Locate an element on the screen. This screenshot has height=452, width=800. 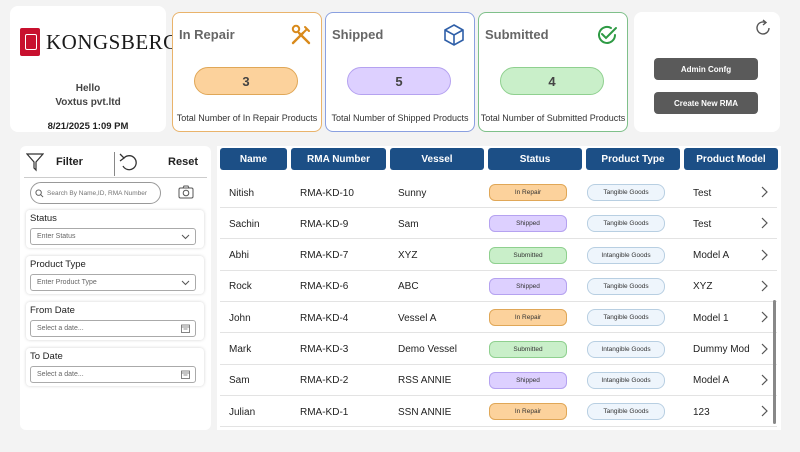
filter-divider is located at coordinates (114, 164).